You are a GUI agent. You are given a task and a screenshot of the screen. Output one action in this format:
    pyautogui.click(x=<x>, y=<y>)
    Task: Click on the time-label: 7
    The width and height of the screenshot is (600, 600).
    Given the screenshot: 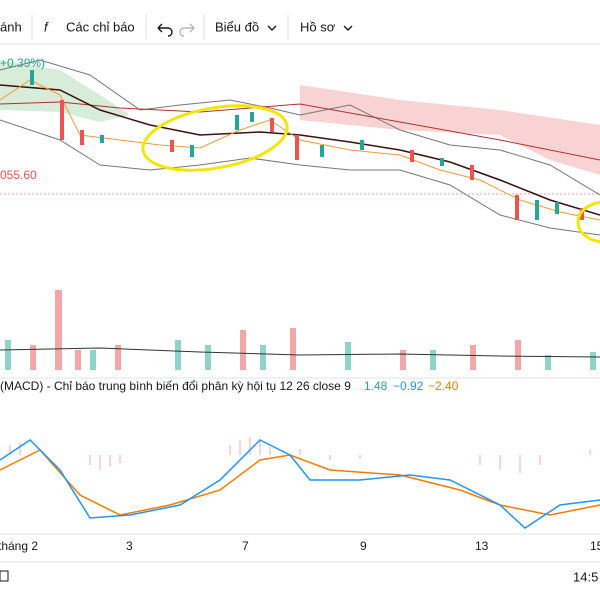 What is the action you would take?
    pyautogui.click(x=245, y=546)
    